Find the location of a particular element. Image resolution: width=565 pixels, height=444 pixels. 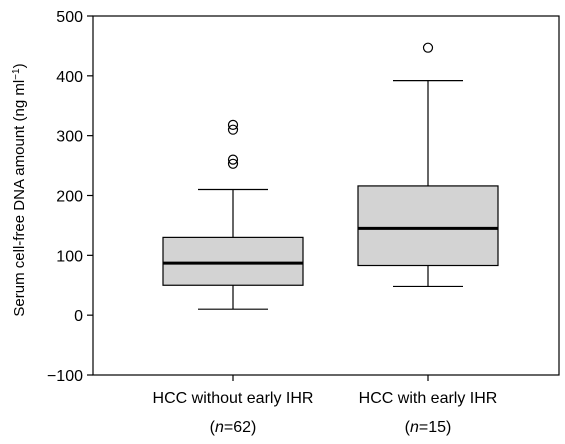

n-value-0: =62) is located at coordinates (240, 427).